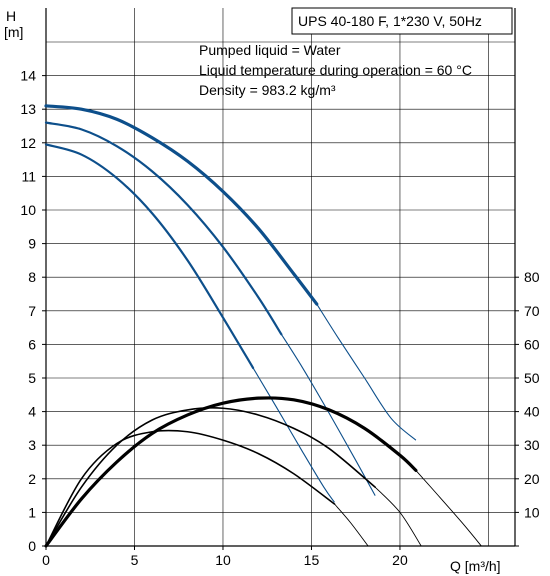  Describe the element at coordinates (532, 445) in the screenshot. I see `y2-tick-label: 30` at that location.